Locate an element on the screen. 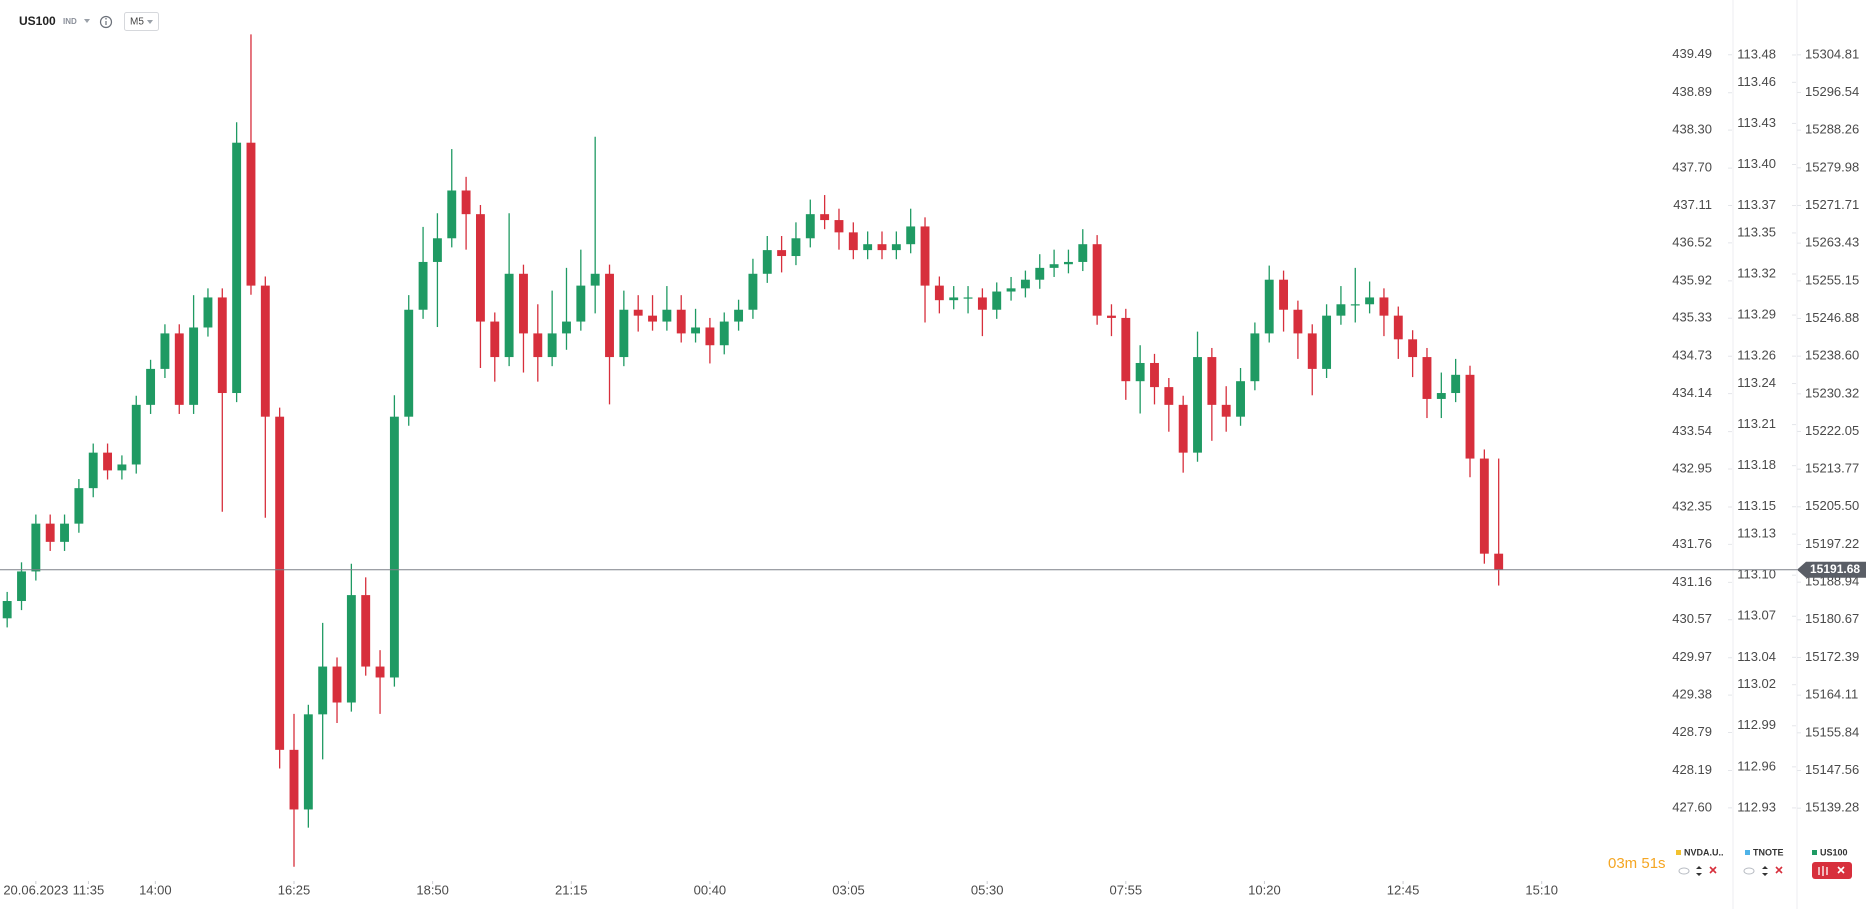 The image size is (1866, 909). legend-label: TNOTE is located at coordinates (1768, 852).